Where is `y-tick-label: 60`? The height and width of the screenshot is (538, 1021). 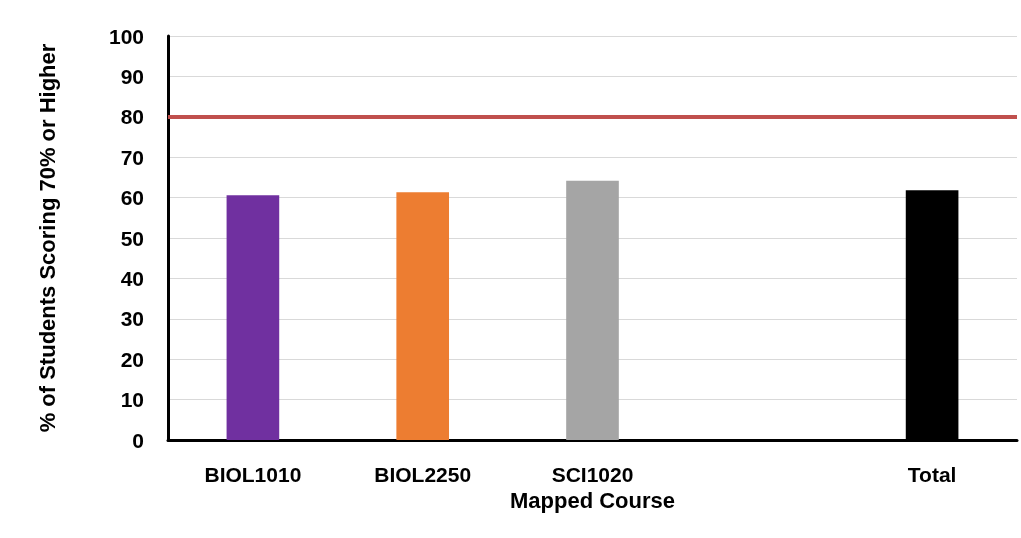
y-tick-label: 60 is located at coordinates (132, 198).